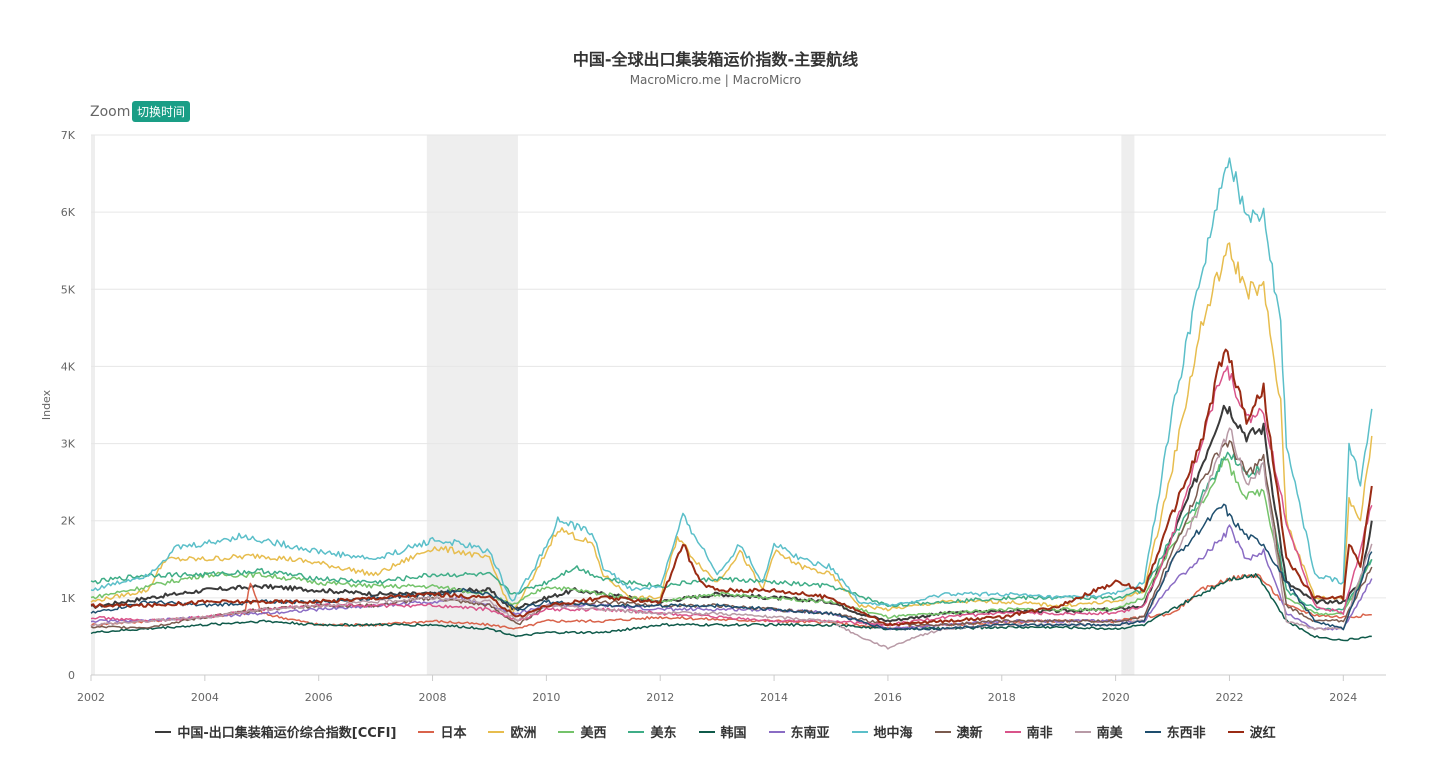  I want to click on zoom-toggle-button: 切换时间, so click(161, 111).